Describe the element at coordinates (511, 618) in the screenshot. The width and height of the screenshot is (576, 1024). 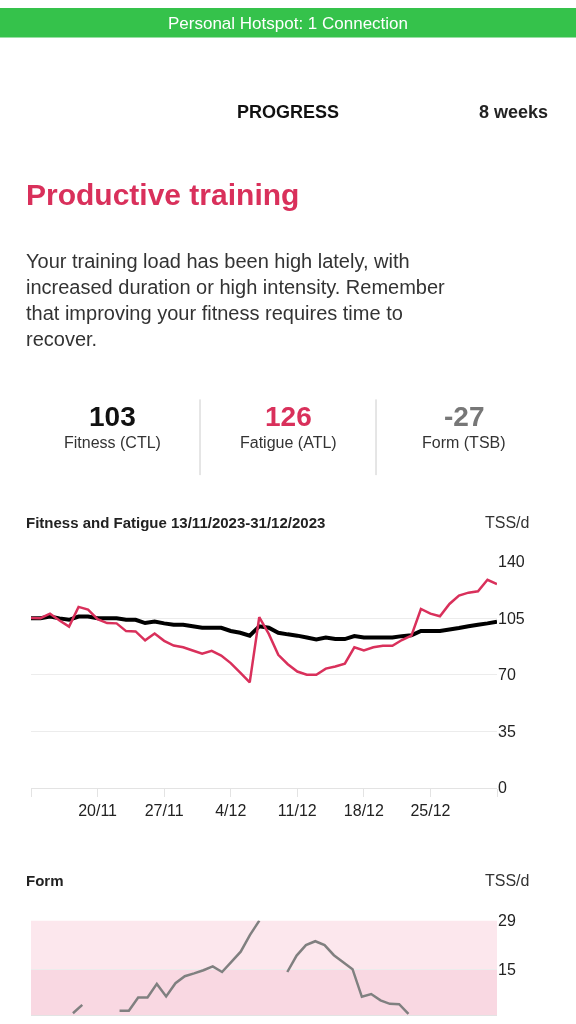
I see `y-tick-label: 105` at that location.